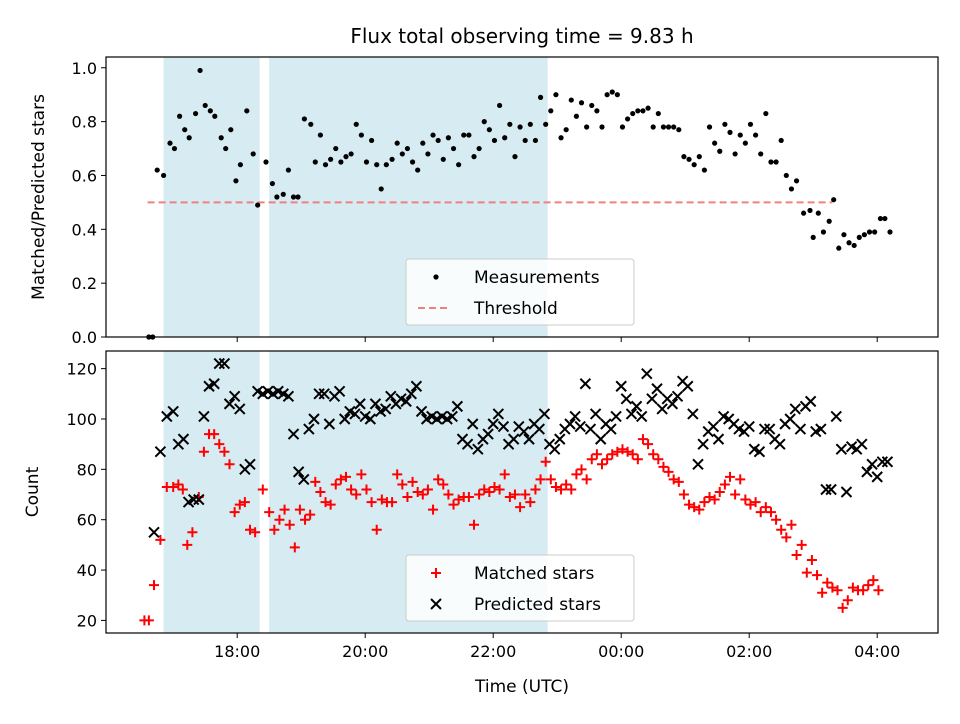 This screenshot has height=724, width=960. I want to click on y-tick-label: 0.6, so click(84, 175).